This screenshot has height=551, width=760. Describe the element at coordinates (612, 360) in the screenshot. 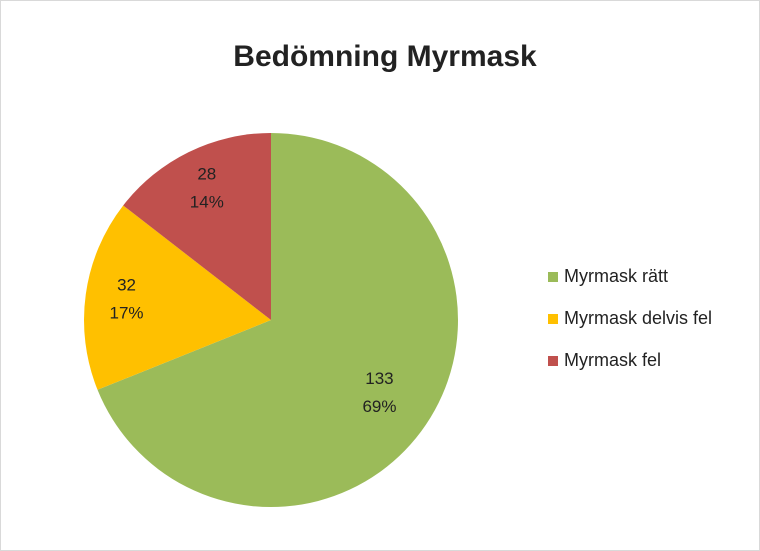

I see `legend-label: Myrmask fel` at that location.